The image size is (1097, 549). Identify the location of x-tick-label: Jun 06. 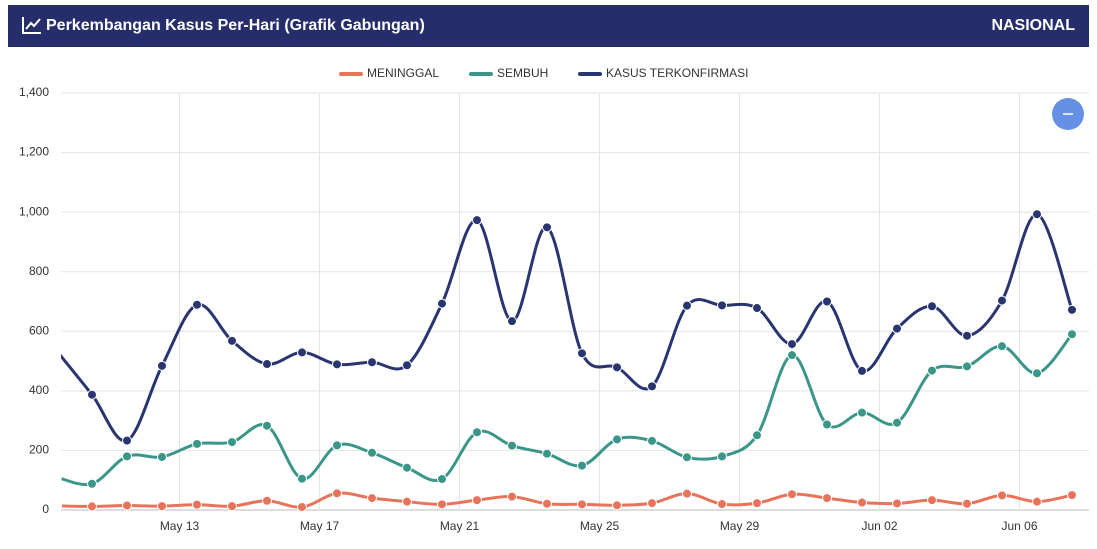
(1019, 526).